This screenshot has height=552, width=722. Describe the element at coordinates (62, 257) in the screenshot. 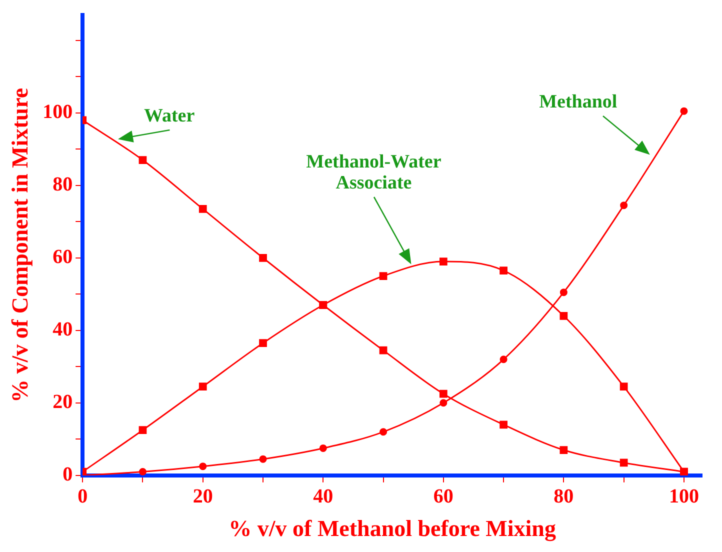

I see `y-tick-label: 60` at that location.